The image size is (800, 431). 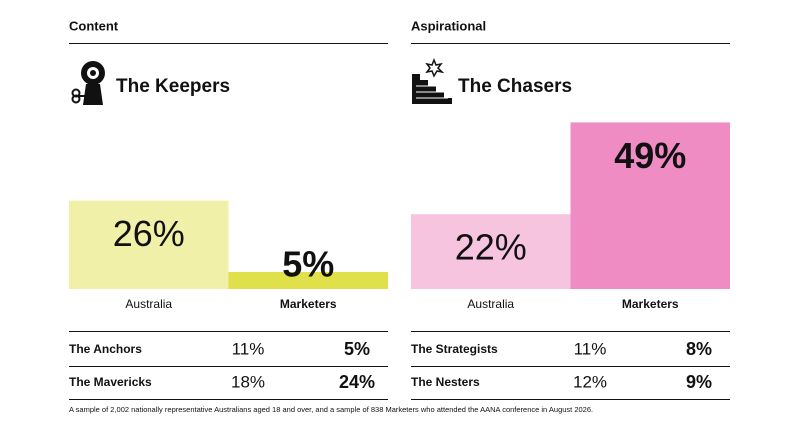 What do you see at coordinates (699, 349) in the screenshot?
I see `row-marketers: 8%` at bounding box center [699, 349].